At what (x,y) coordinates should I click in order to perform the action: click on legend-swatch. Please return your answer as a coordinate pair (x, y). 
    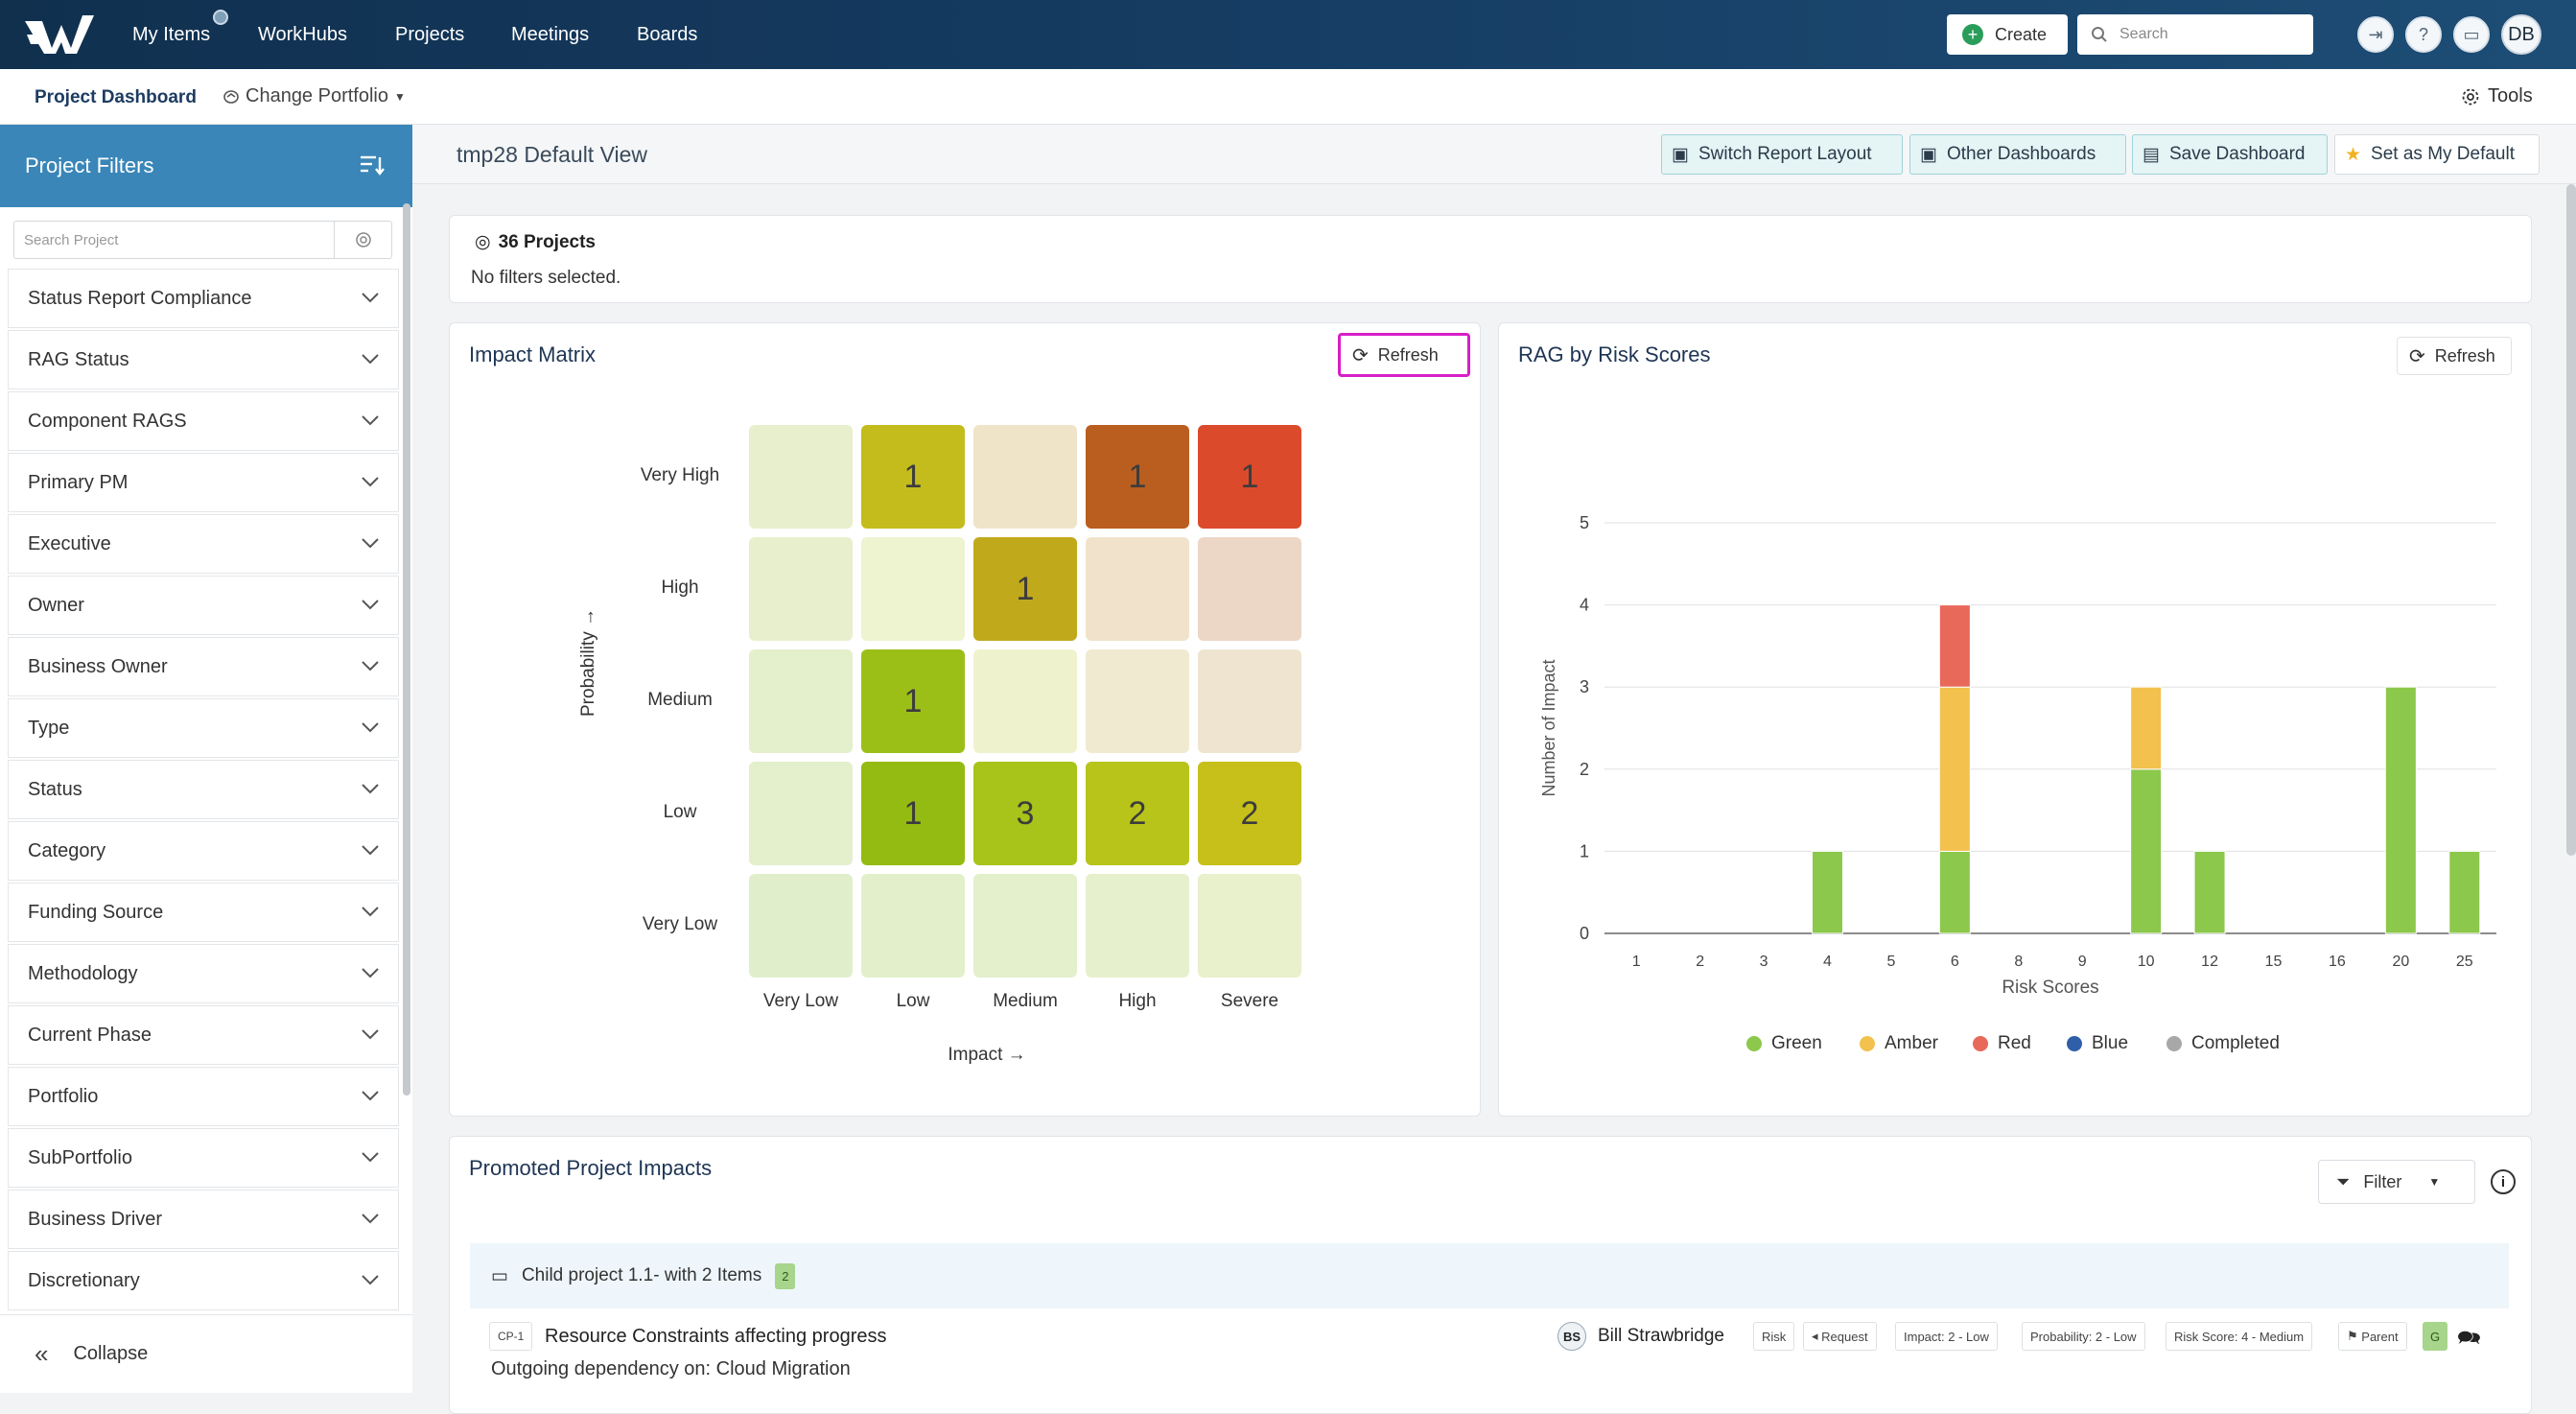
    Looking at the image, I should click on (1867, 1043).